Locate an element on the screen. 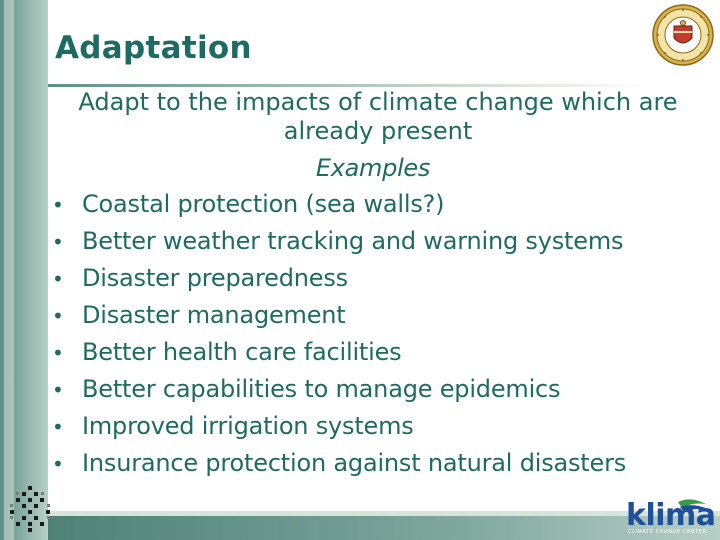 This screenshot has height=540, width=720. logo-text: klima is located at coordinates (671, 515).